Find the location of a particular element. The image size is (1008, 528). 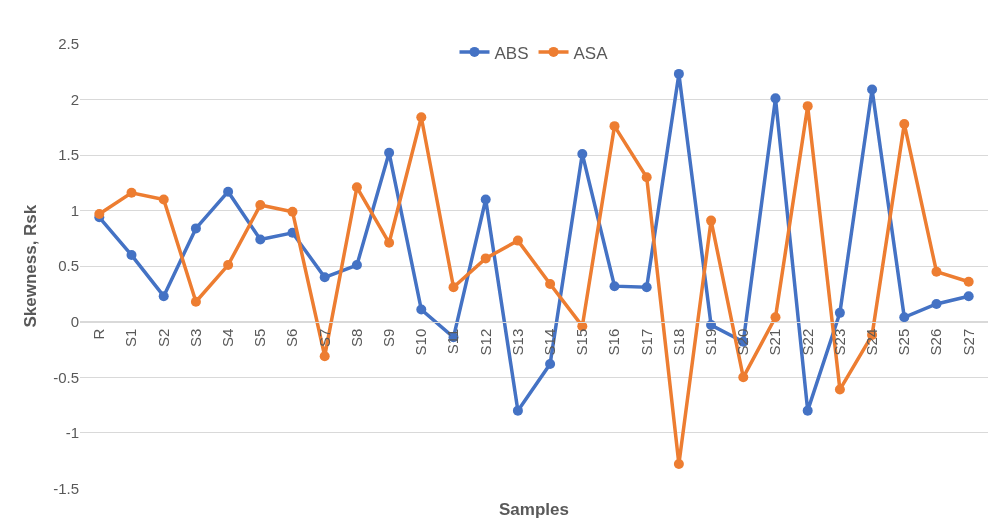

x-tick-label: S13 is located at coordinates (517, 342).